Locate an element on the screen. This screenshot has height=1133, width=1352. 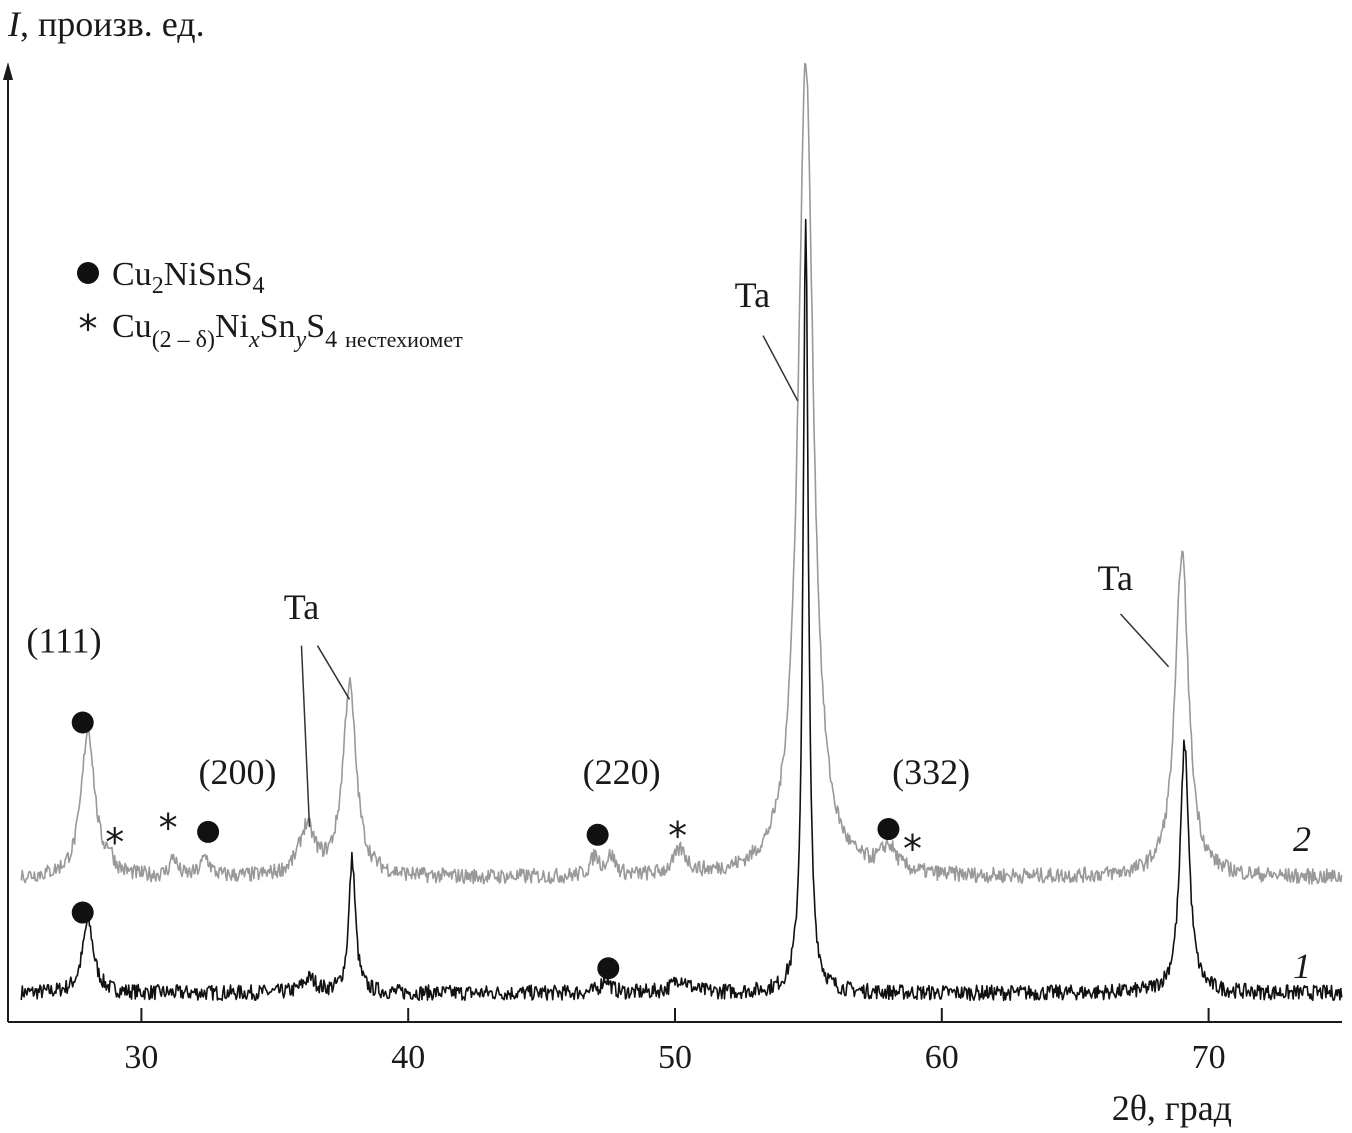
peak-markers: * * * * is located at coordinates (496, 845).